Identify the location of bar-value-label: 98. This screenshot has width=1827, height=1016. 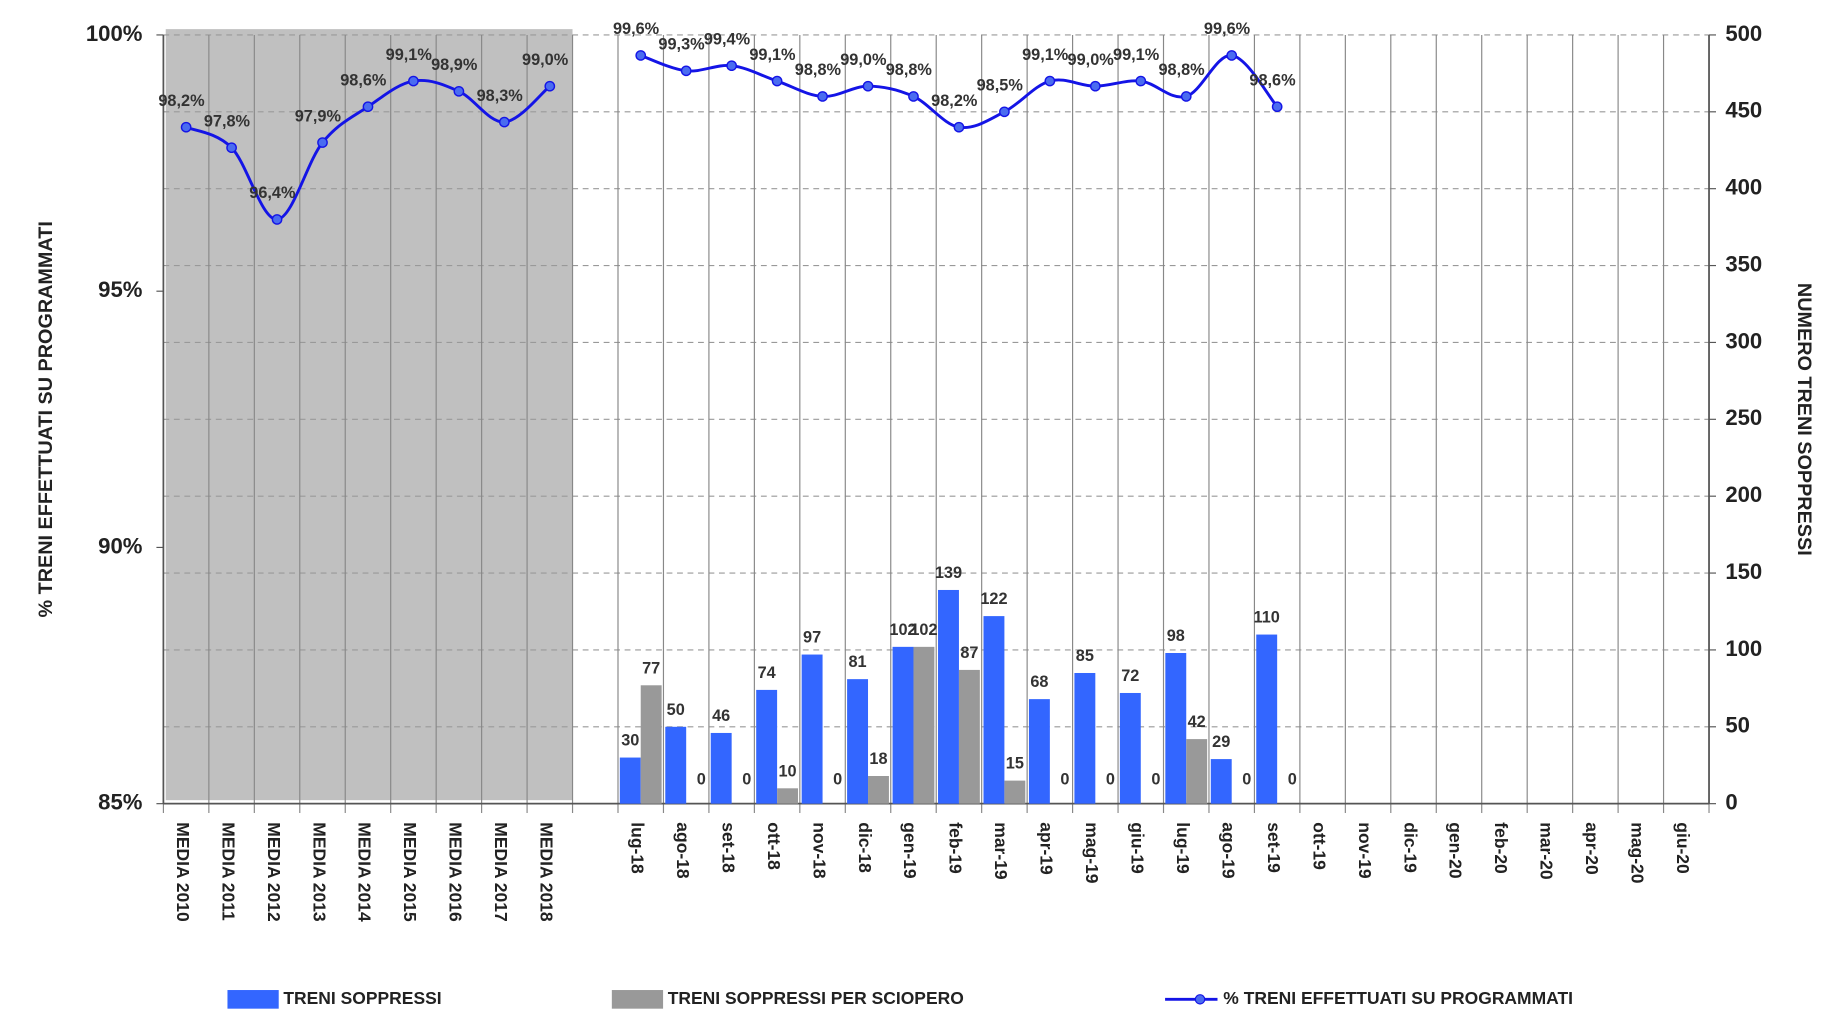
(1176, 636).